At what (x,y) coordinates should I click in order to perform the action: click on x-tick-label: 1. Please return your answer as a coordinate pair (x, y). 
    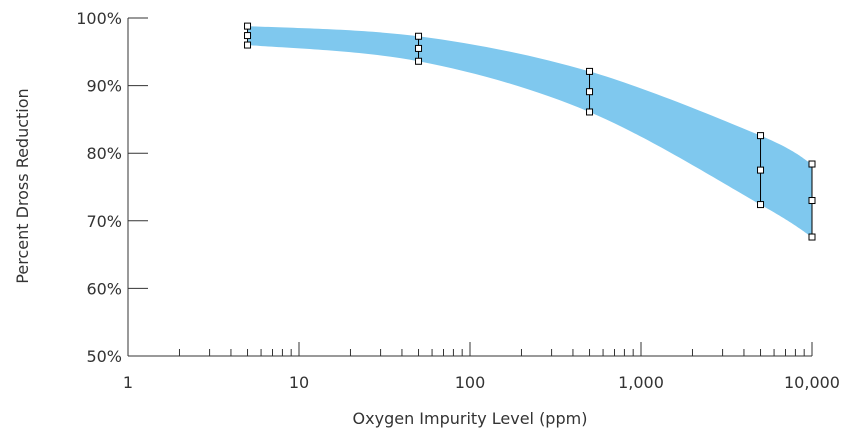
    Looking at the image, I should click on (128, 382).